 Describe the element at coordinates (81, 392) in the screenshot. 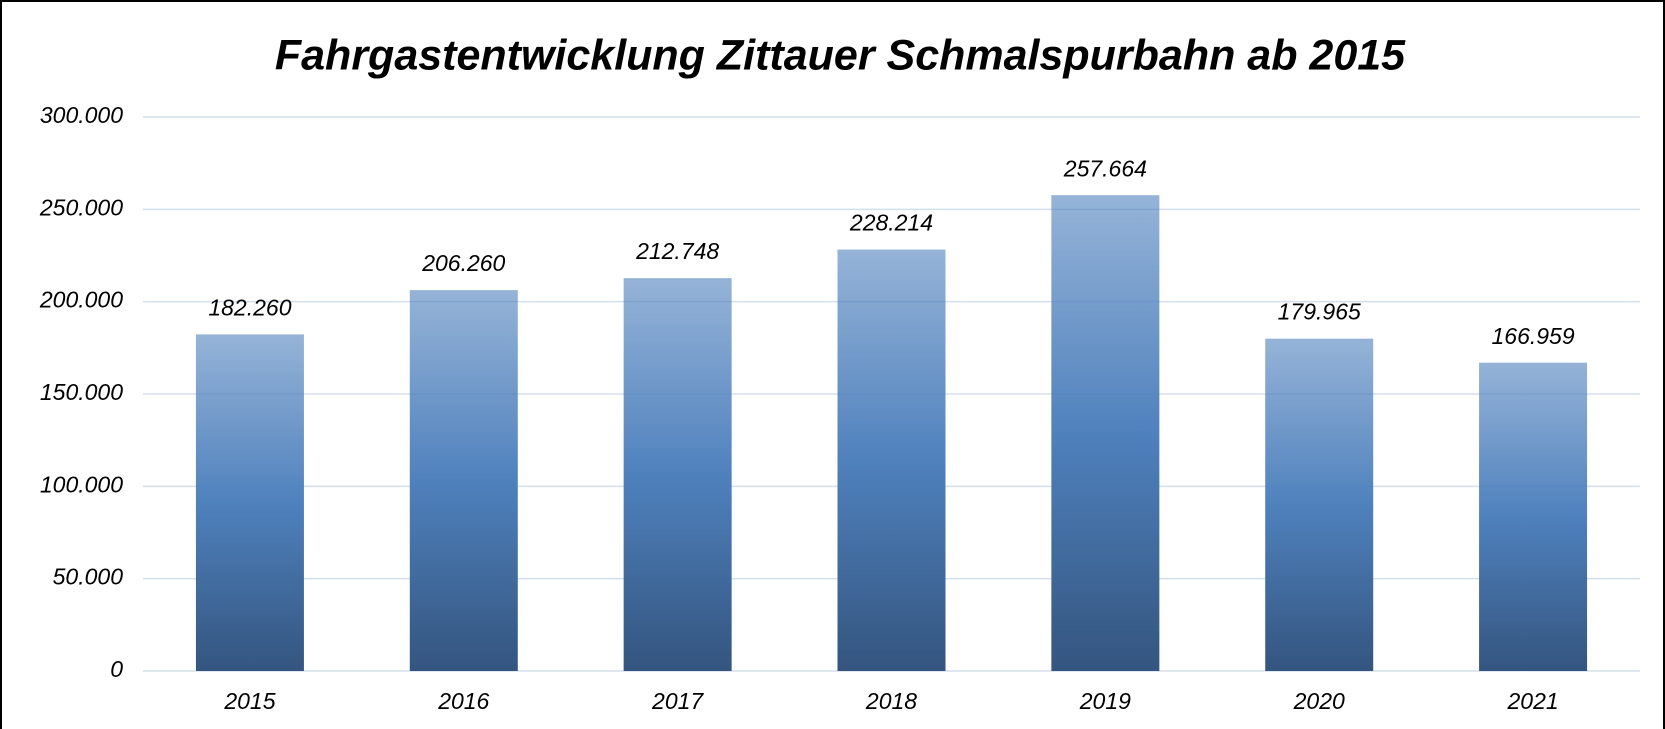

I see `y-tick-label: 150.000` at that location.